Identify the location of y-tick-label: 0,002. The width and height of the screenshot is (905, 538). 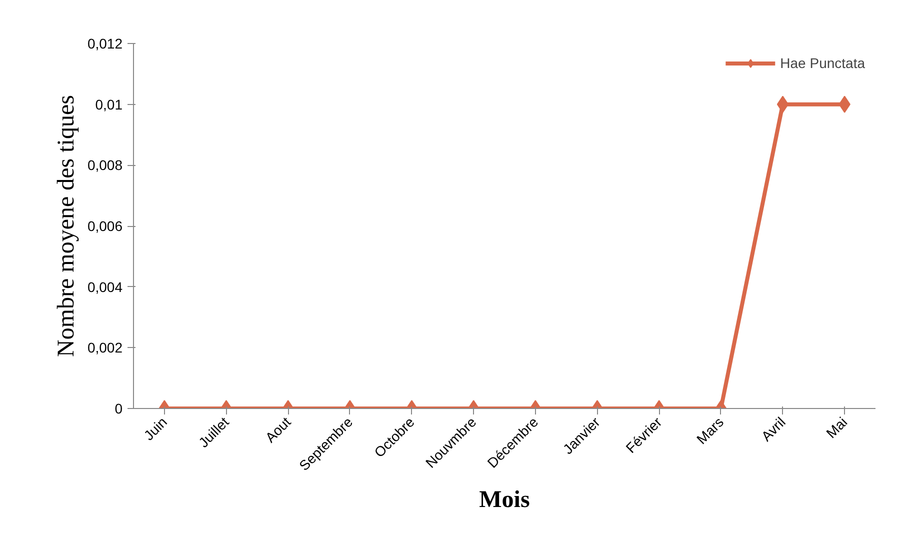
(105, 348).